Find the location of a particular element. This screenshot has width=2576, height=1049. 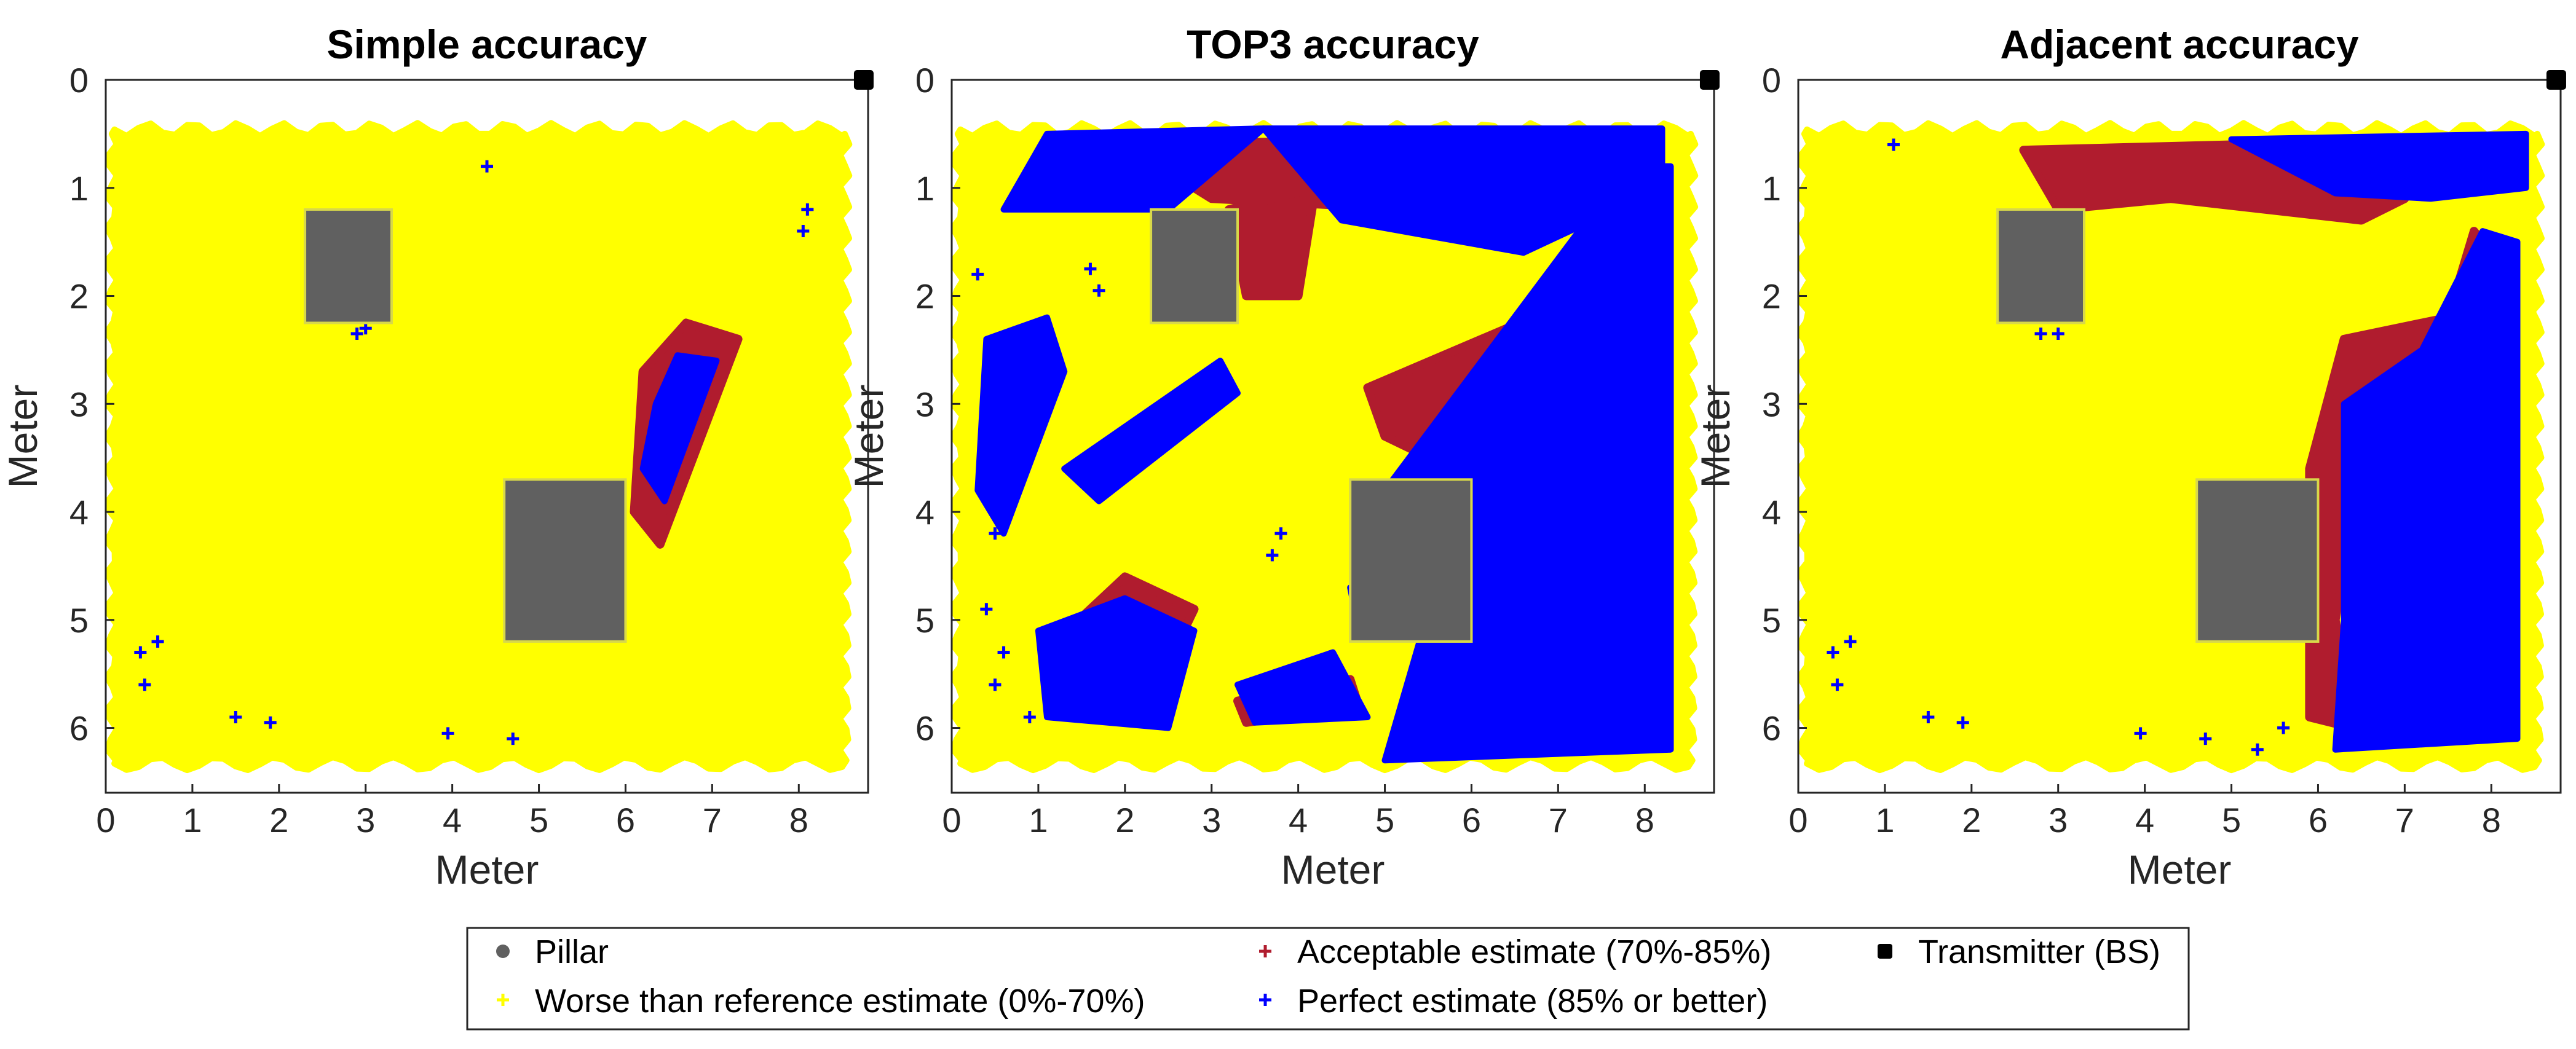

legend-item-pillar: Pillar is located at coordinates (552, 951).